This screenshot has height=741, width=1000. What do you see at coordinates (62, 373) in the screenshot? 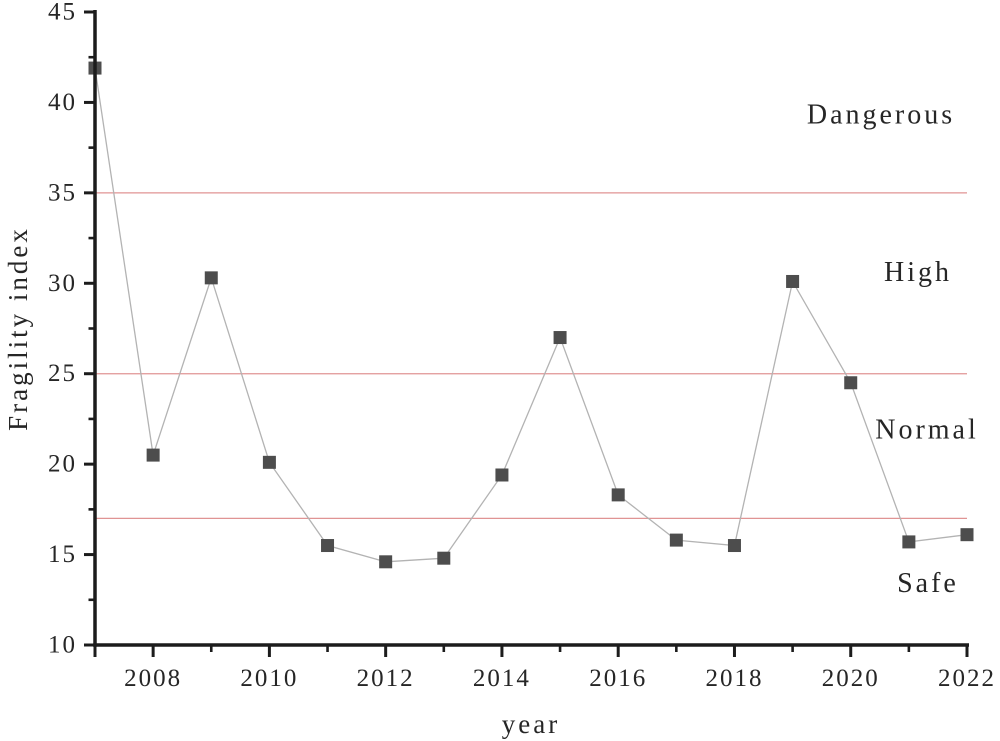
I see `y-tick-label-25: 25` at bounding box center [62, 373].